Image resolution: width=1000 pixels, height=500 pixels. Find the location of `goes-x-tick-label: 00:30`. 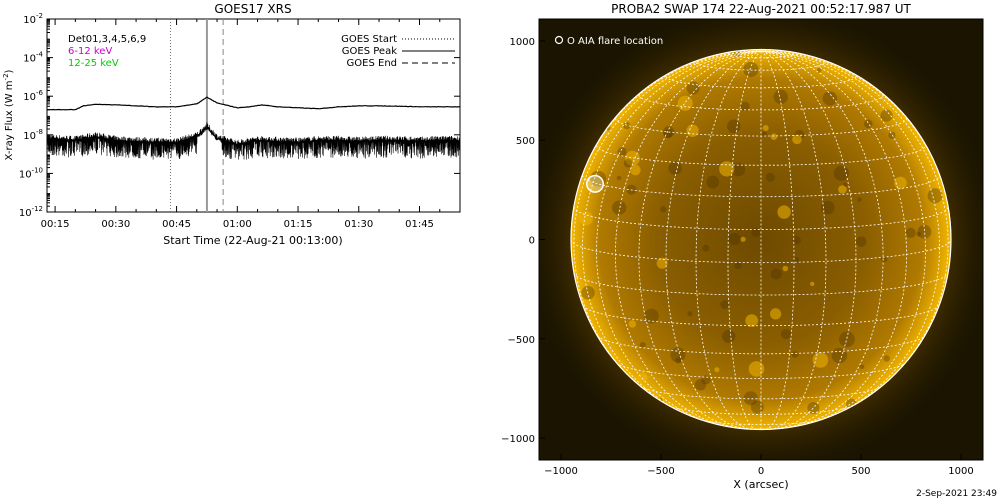

goes-x-tick-label: 00:30 is located at coordinates (115, 224).